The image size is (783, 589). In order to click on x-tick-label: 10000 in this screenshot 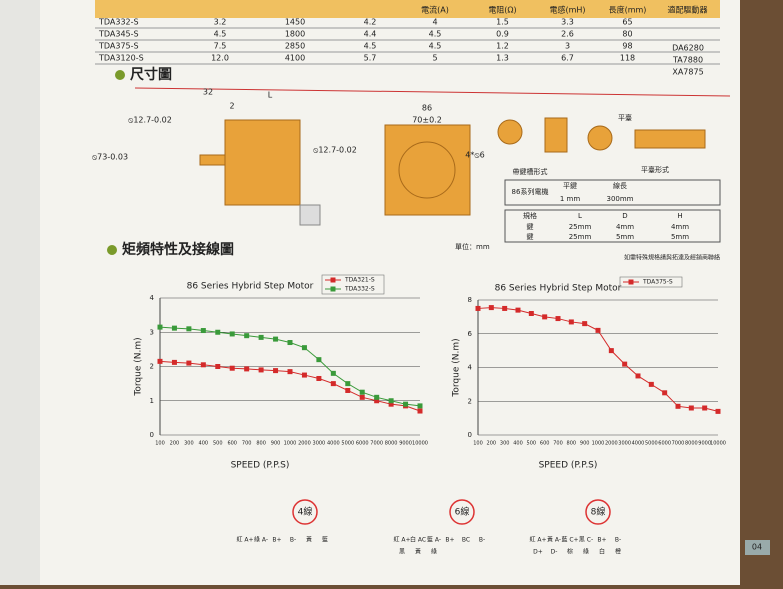, I will do `click(718, 444)`.